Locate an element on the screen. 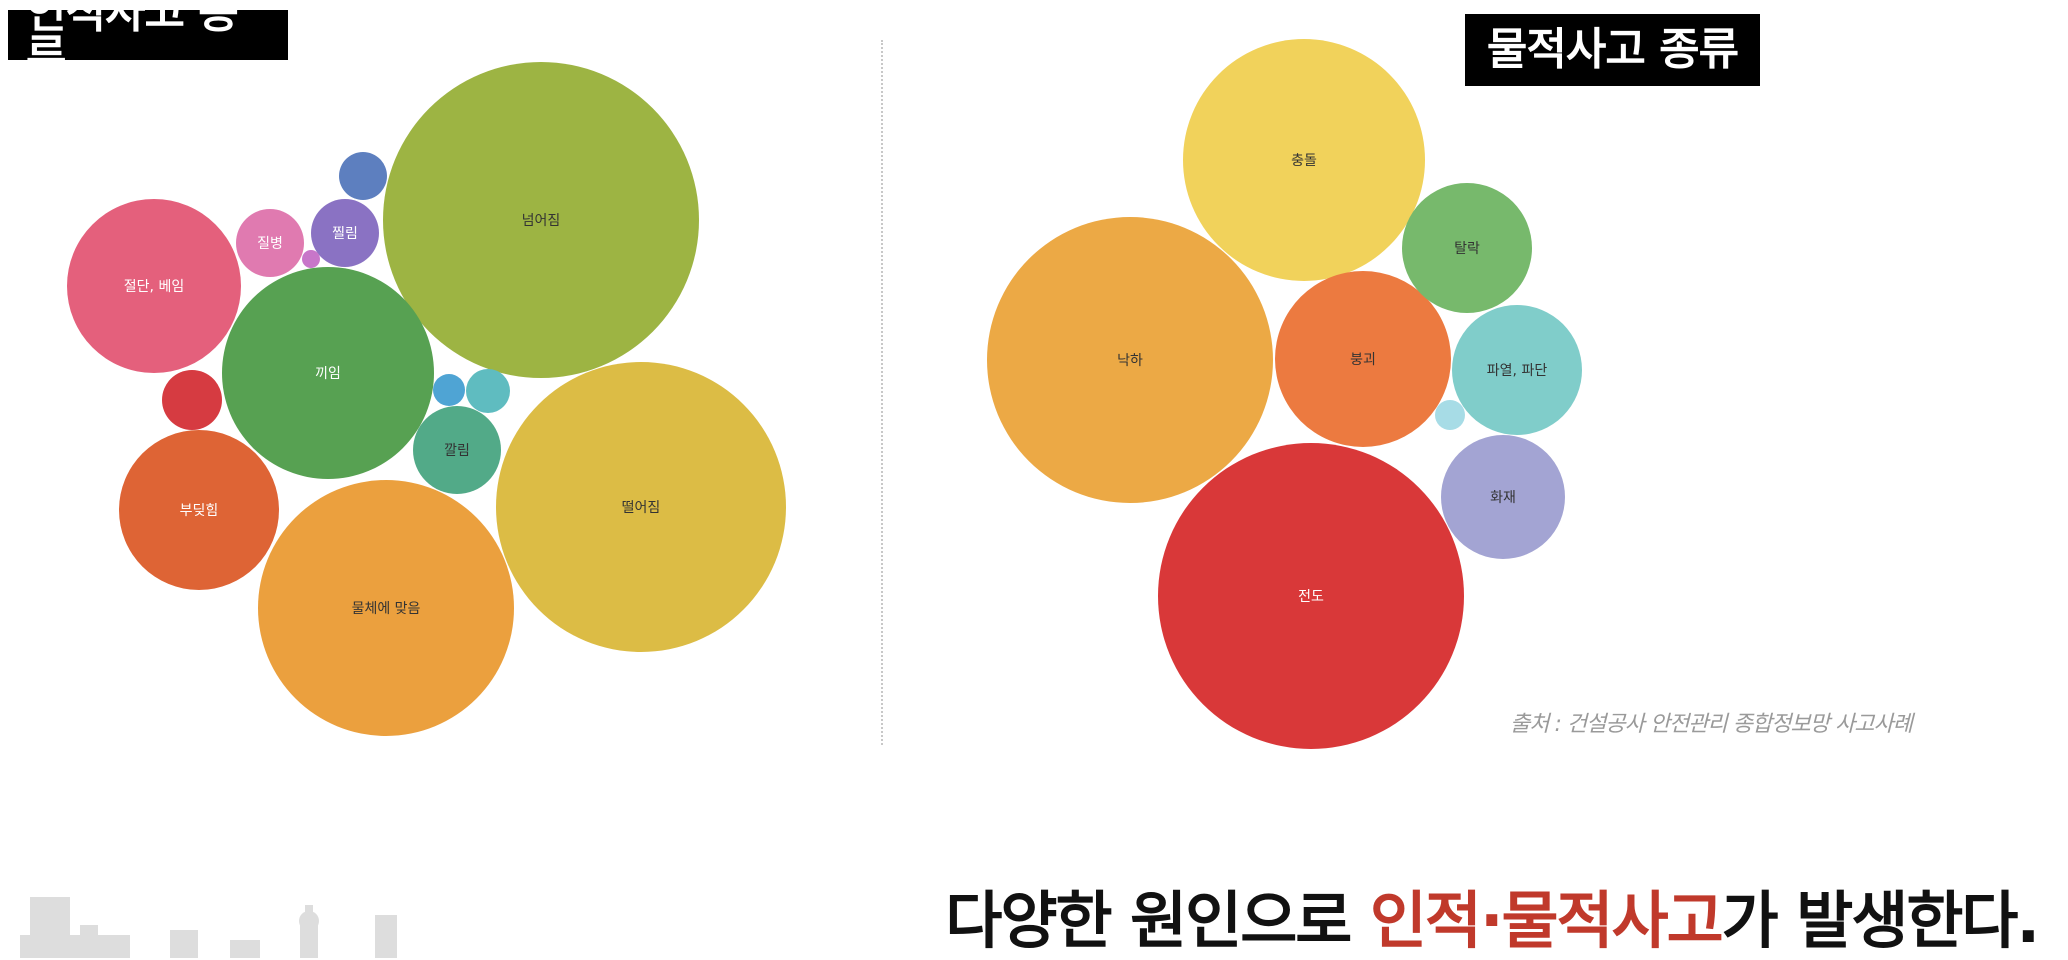 Image resolution: width=2068 pixels, height=960 pixels. bubble-label-파열-파단: 파열, 파단 is located at coordinates (1517, 371).